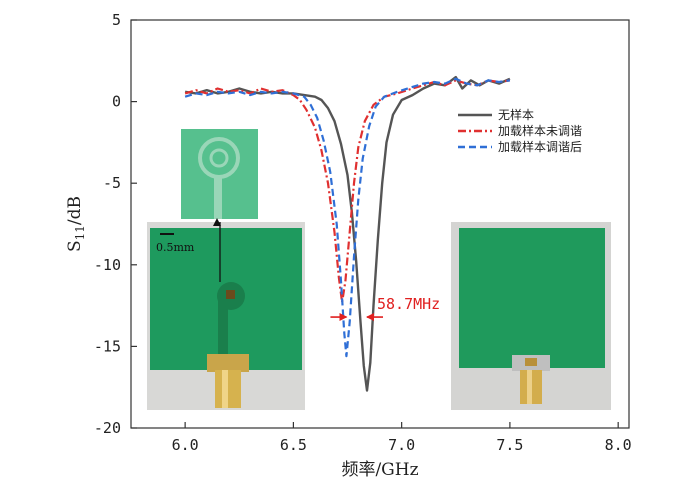  I want to click on y-tick-label: 5, so click(116, 20).